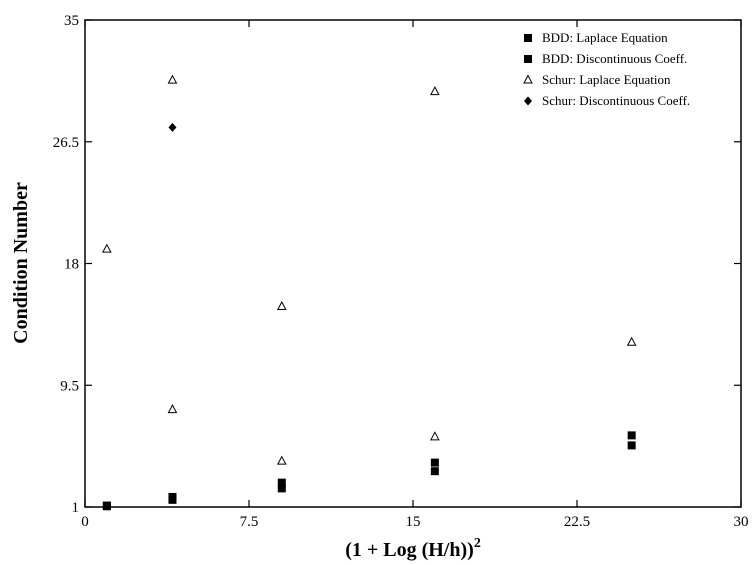 The height and width of the screenshot is (565, 756). I want to click on x-axis-title-superscript: 2, so click(477, 543).